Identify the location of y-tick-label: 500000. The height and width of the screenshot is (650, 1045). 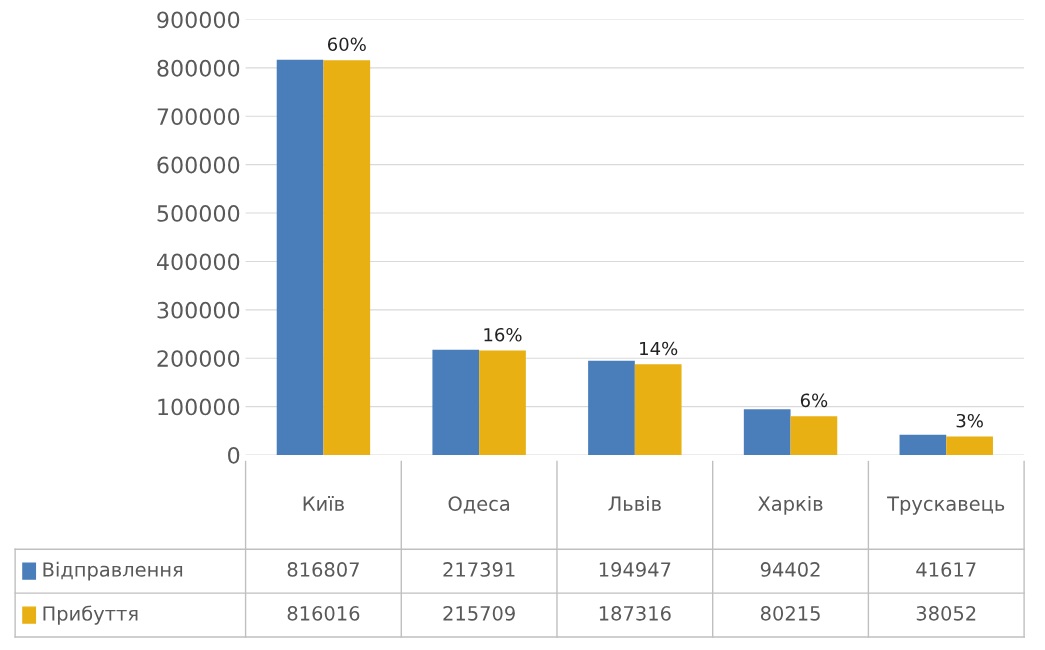
(198, 213).